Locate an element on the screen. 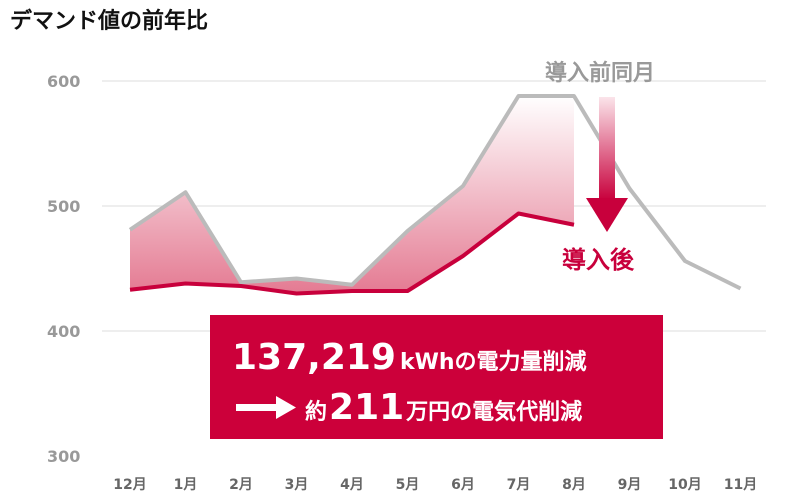  x-tick-label: 2月 is located at coordinates (241, 485).